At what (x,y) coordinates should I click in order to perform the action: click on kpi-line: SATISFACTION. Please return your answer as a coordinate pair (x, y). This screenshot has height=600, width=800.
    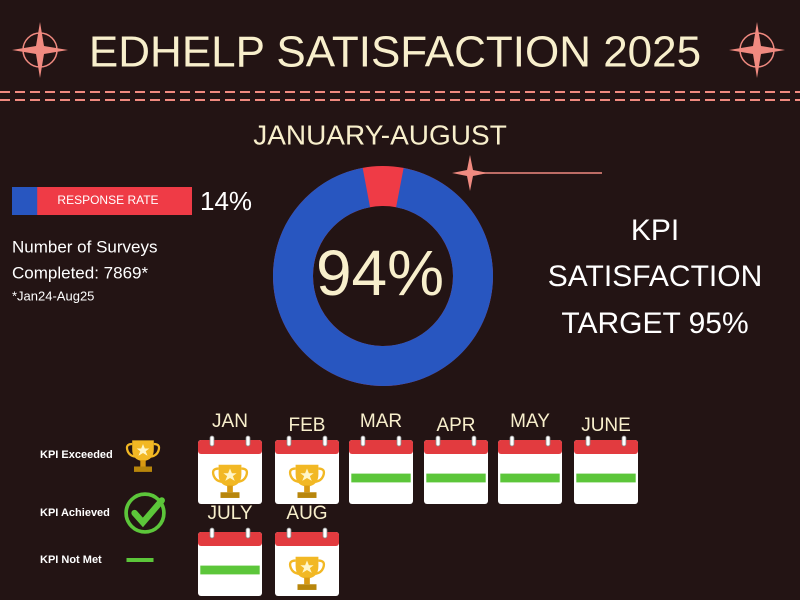
    Looking at the image, I should click on (655, 276).